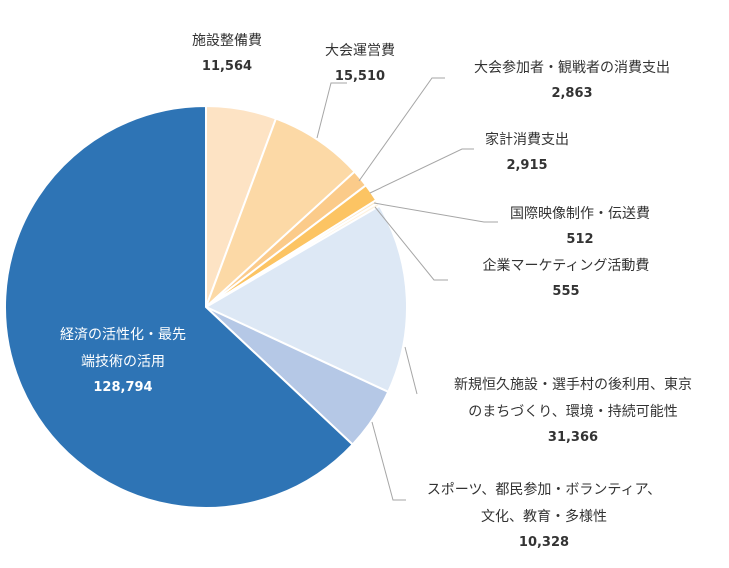 This screenshot has height=568, width=729. I want to click on slice-value-4: 512, so click(579, 239).